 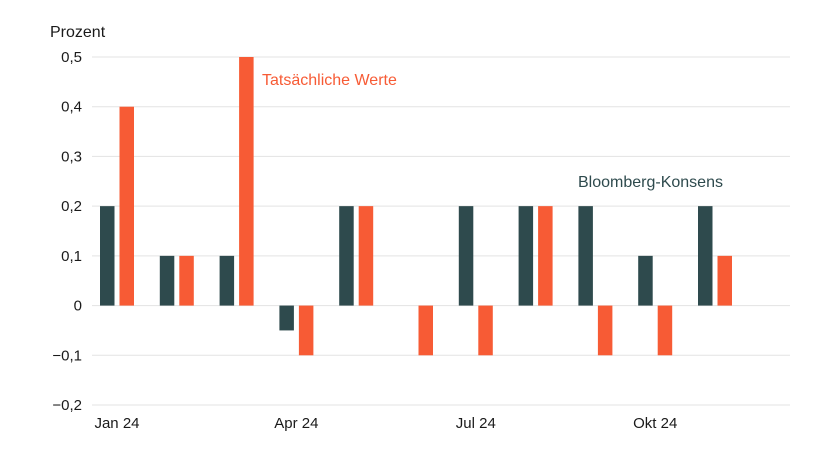 I want to click on y-tick-label: 0, so click(x=78, y=306).